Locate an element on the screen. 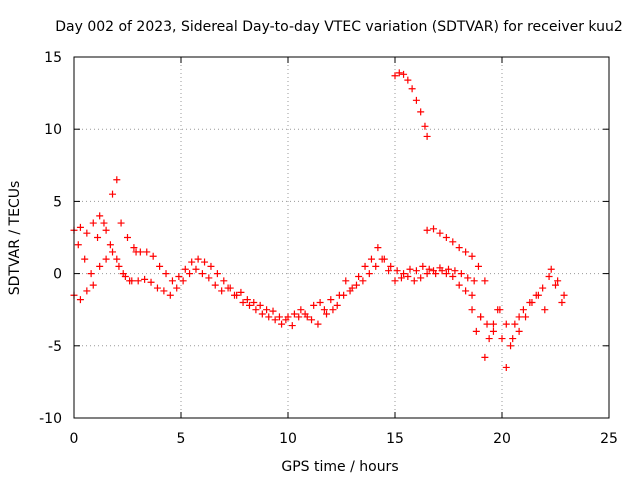 The width and height of the screenshot is (640, 480). y-tick-label: 5 is located at coordinates (57, 202).